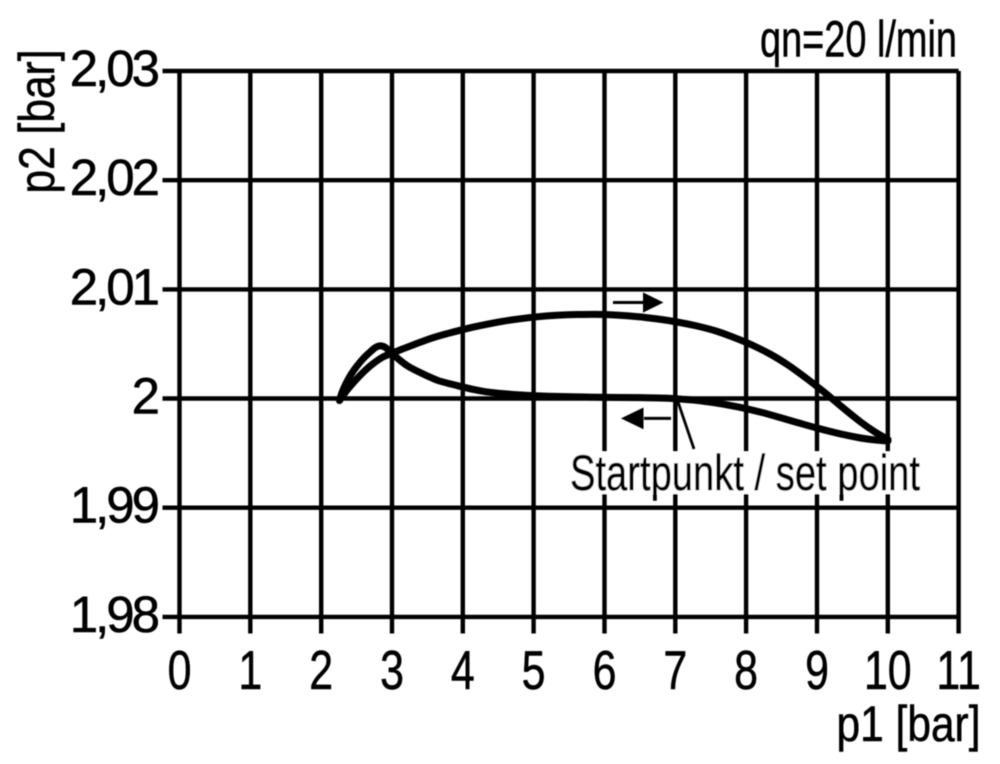 The image size is (1000, 764). Describe the element at coordinates (746, 670) in the screenshot. I see `svg-text: 8` at that location.